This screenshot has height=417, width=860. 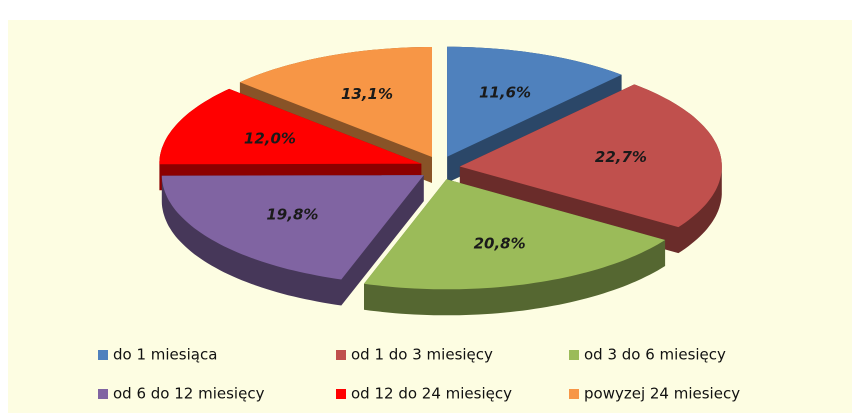 What do you see at coordinates (422, 355) in the screenshot?
I see `legend-label: od 1 do 3 miesięcy` at bounding box center [422, 355].